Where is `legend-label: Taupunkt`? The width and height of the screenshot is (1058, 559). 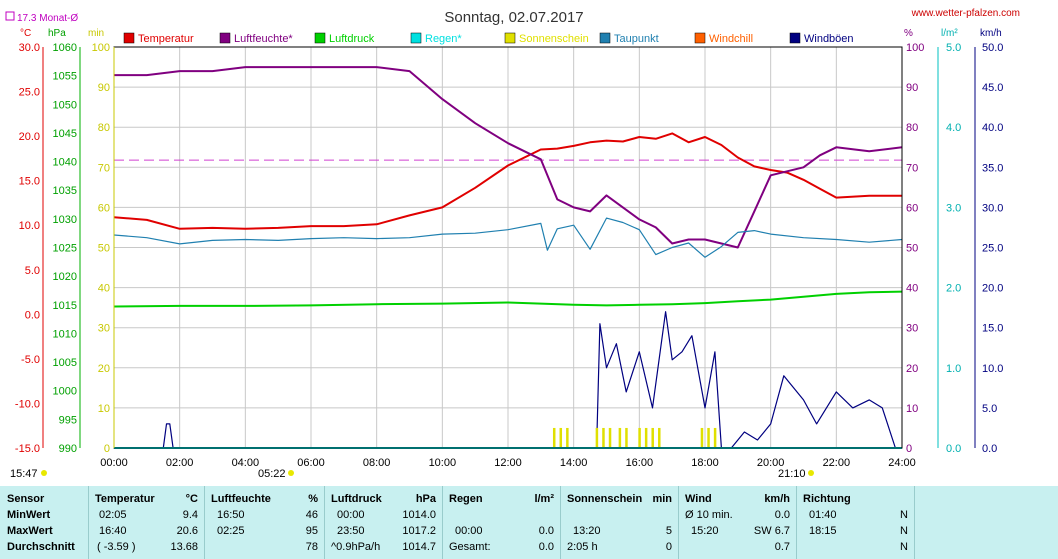
legend-label: Taupunkt is located at coordinates (636, 39).